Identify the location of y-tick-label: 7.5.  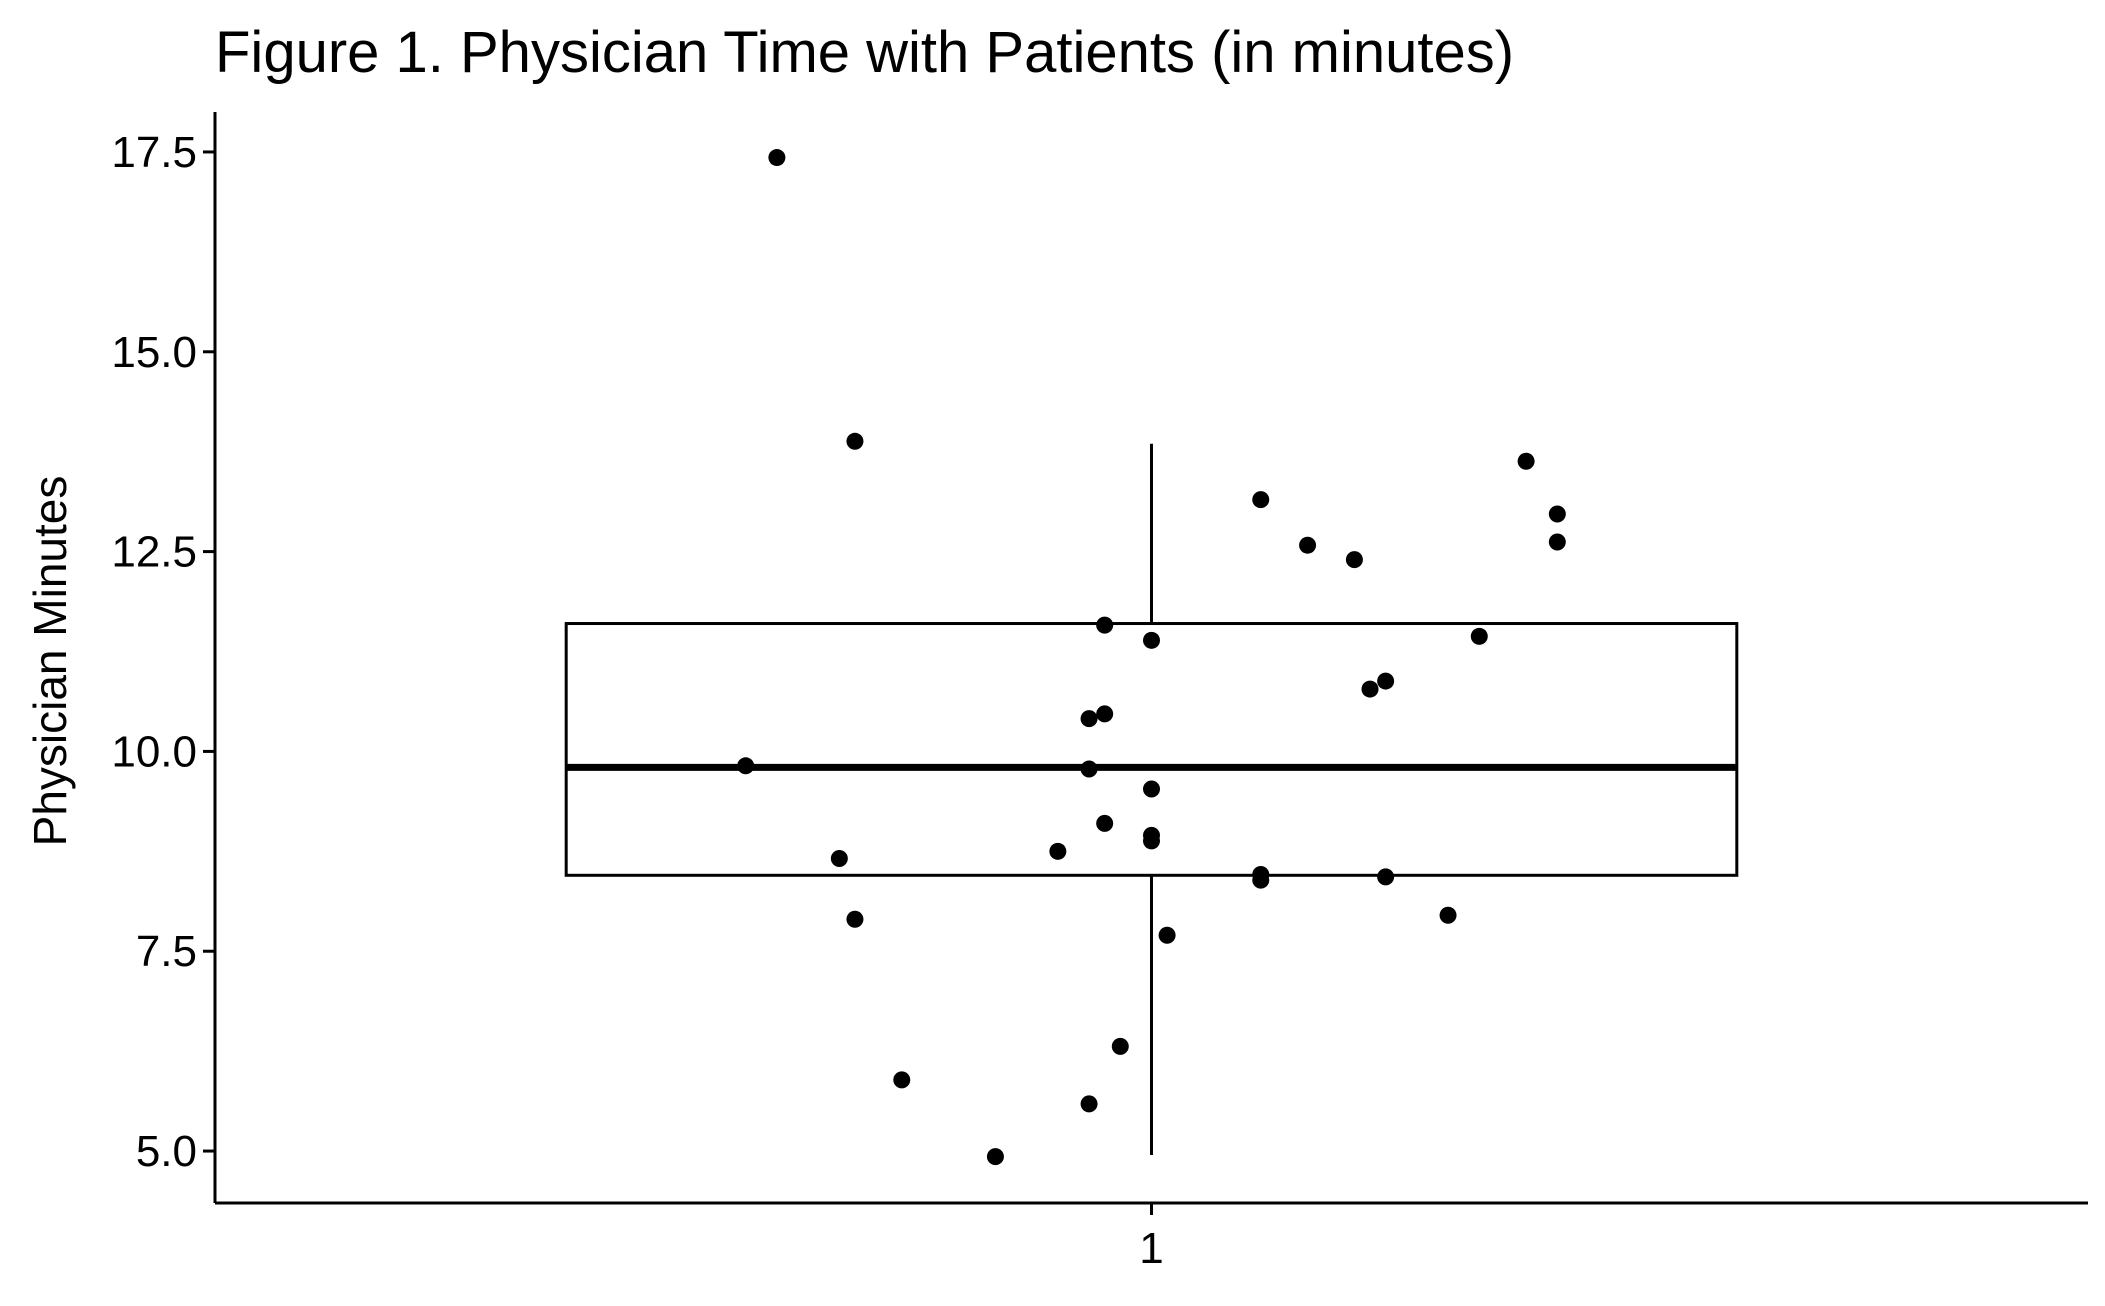
(166, 951).